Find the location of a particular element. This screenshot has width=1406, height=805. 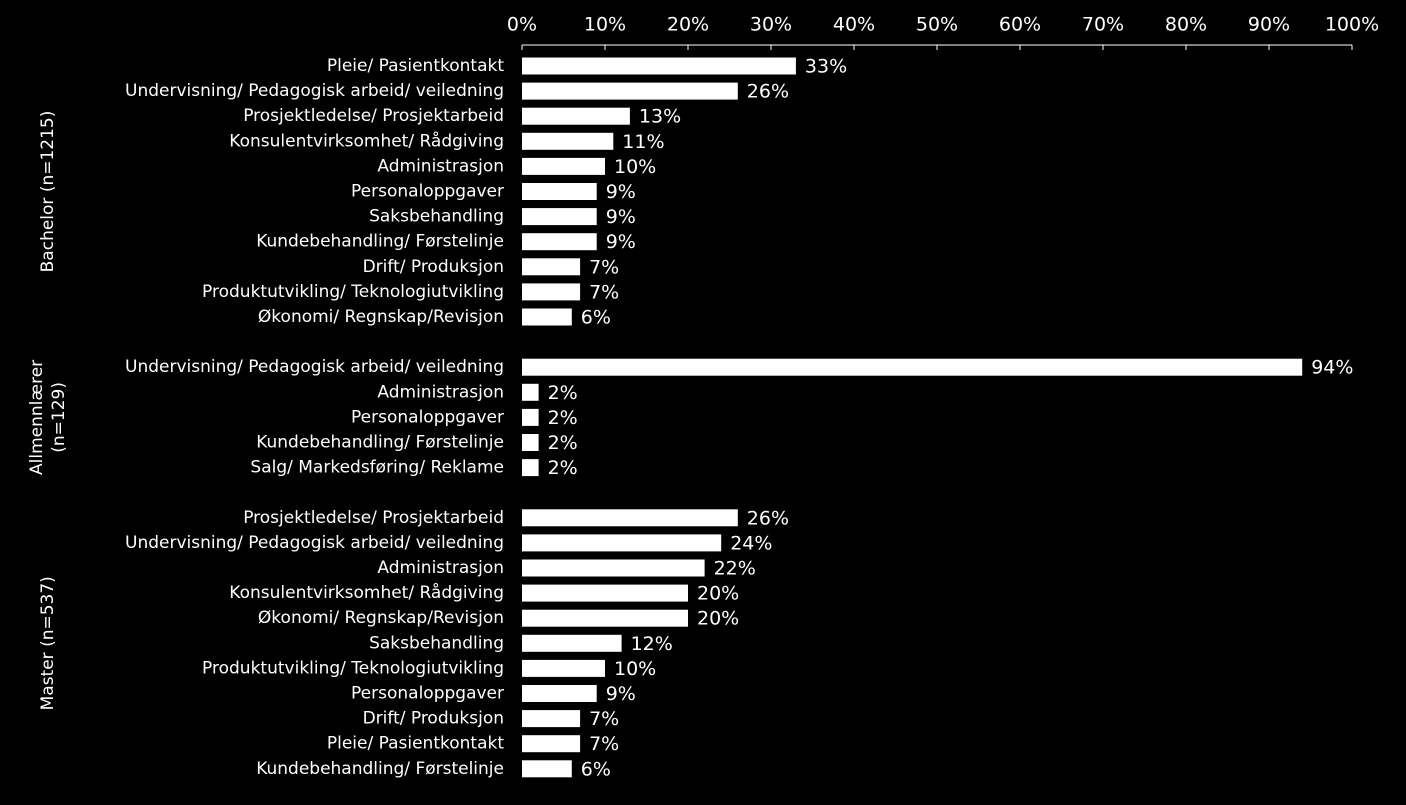

x-tick-label: 70% is located at coordinates (1103, 25).